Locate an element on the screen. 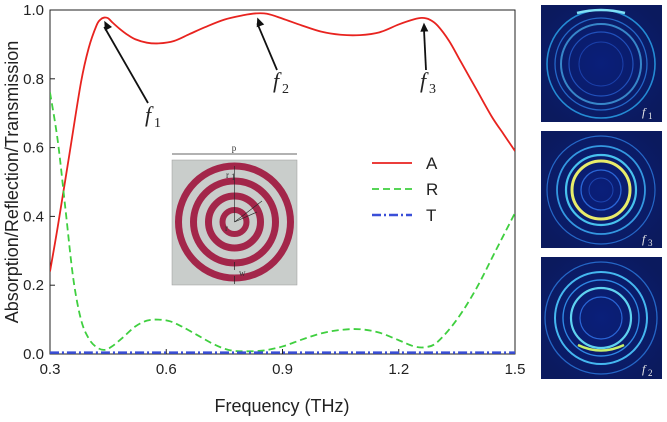  panel-1-label: f is located at coordinates (644, 112).